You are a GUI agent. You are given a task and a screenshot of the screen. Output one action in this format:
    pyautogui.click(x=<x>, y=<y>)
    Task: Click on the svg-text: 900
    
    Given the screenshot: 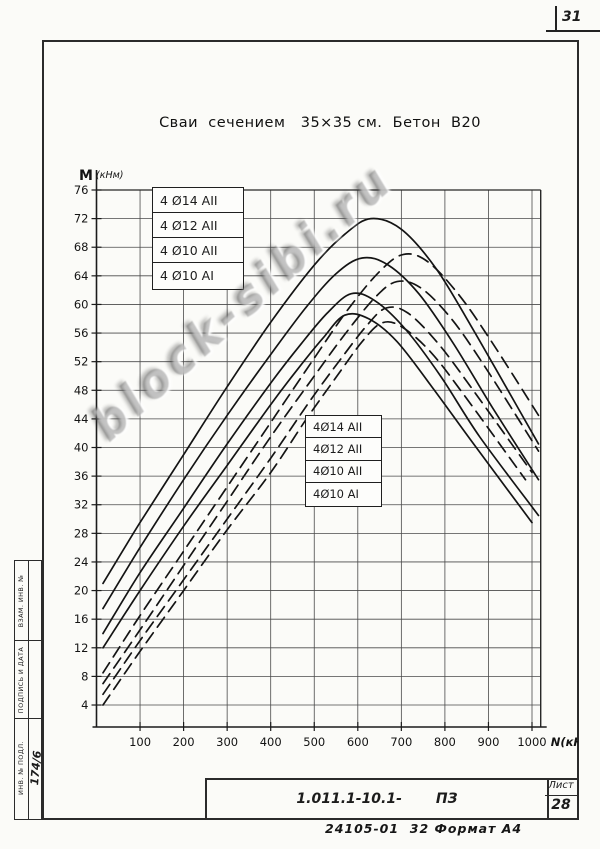 What is the action you would take?
    pyautogui.click(x=488, y=742)
    